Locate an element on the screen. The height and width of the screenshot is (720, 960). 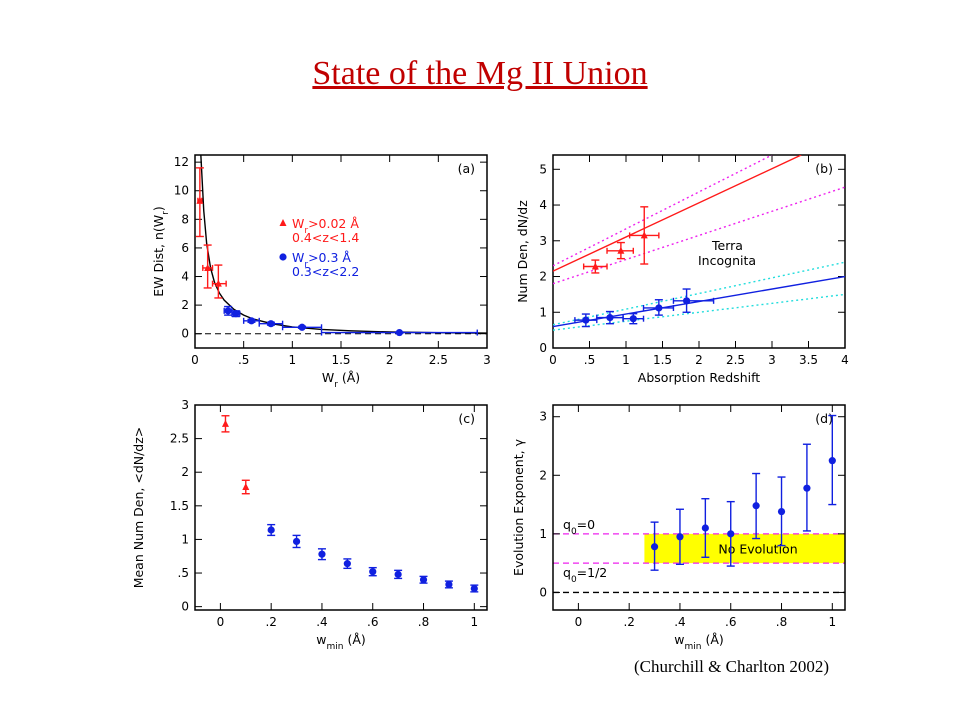
panel-b-y-axis-label: Num Den, dN/dz is located at coordinates (522, 251).